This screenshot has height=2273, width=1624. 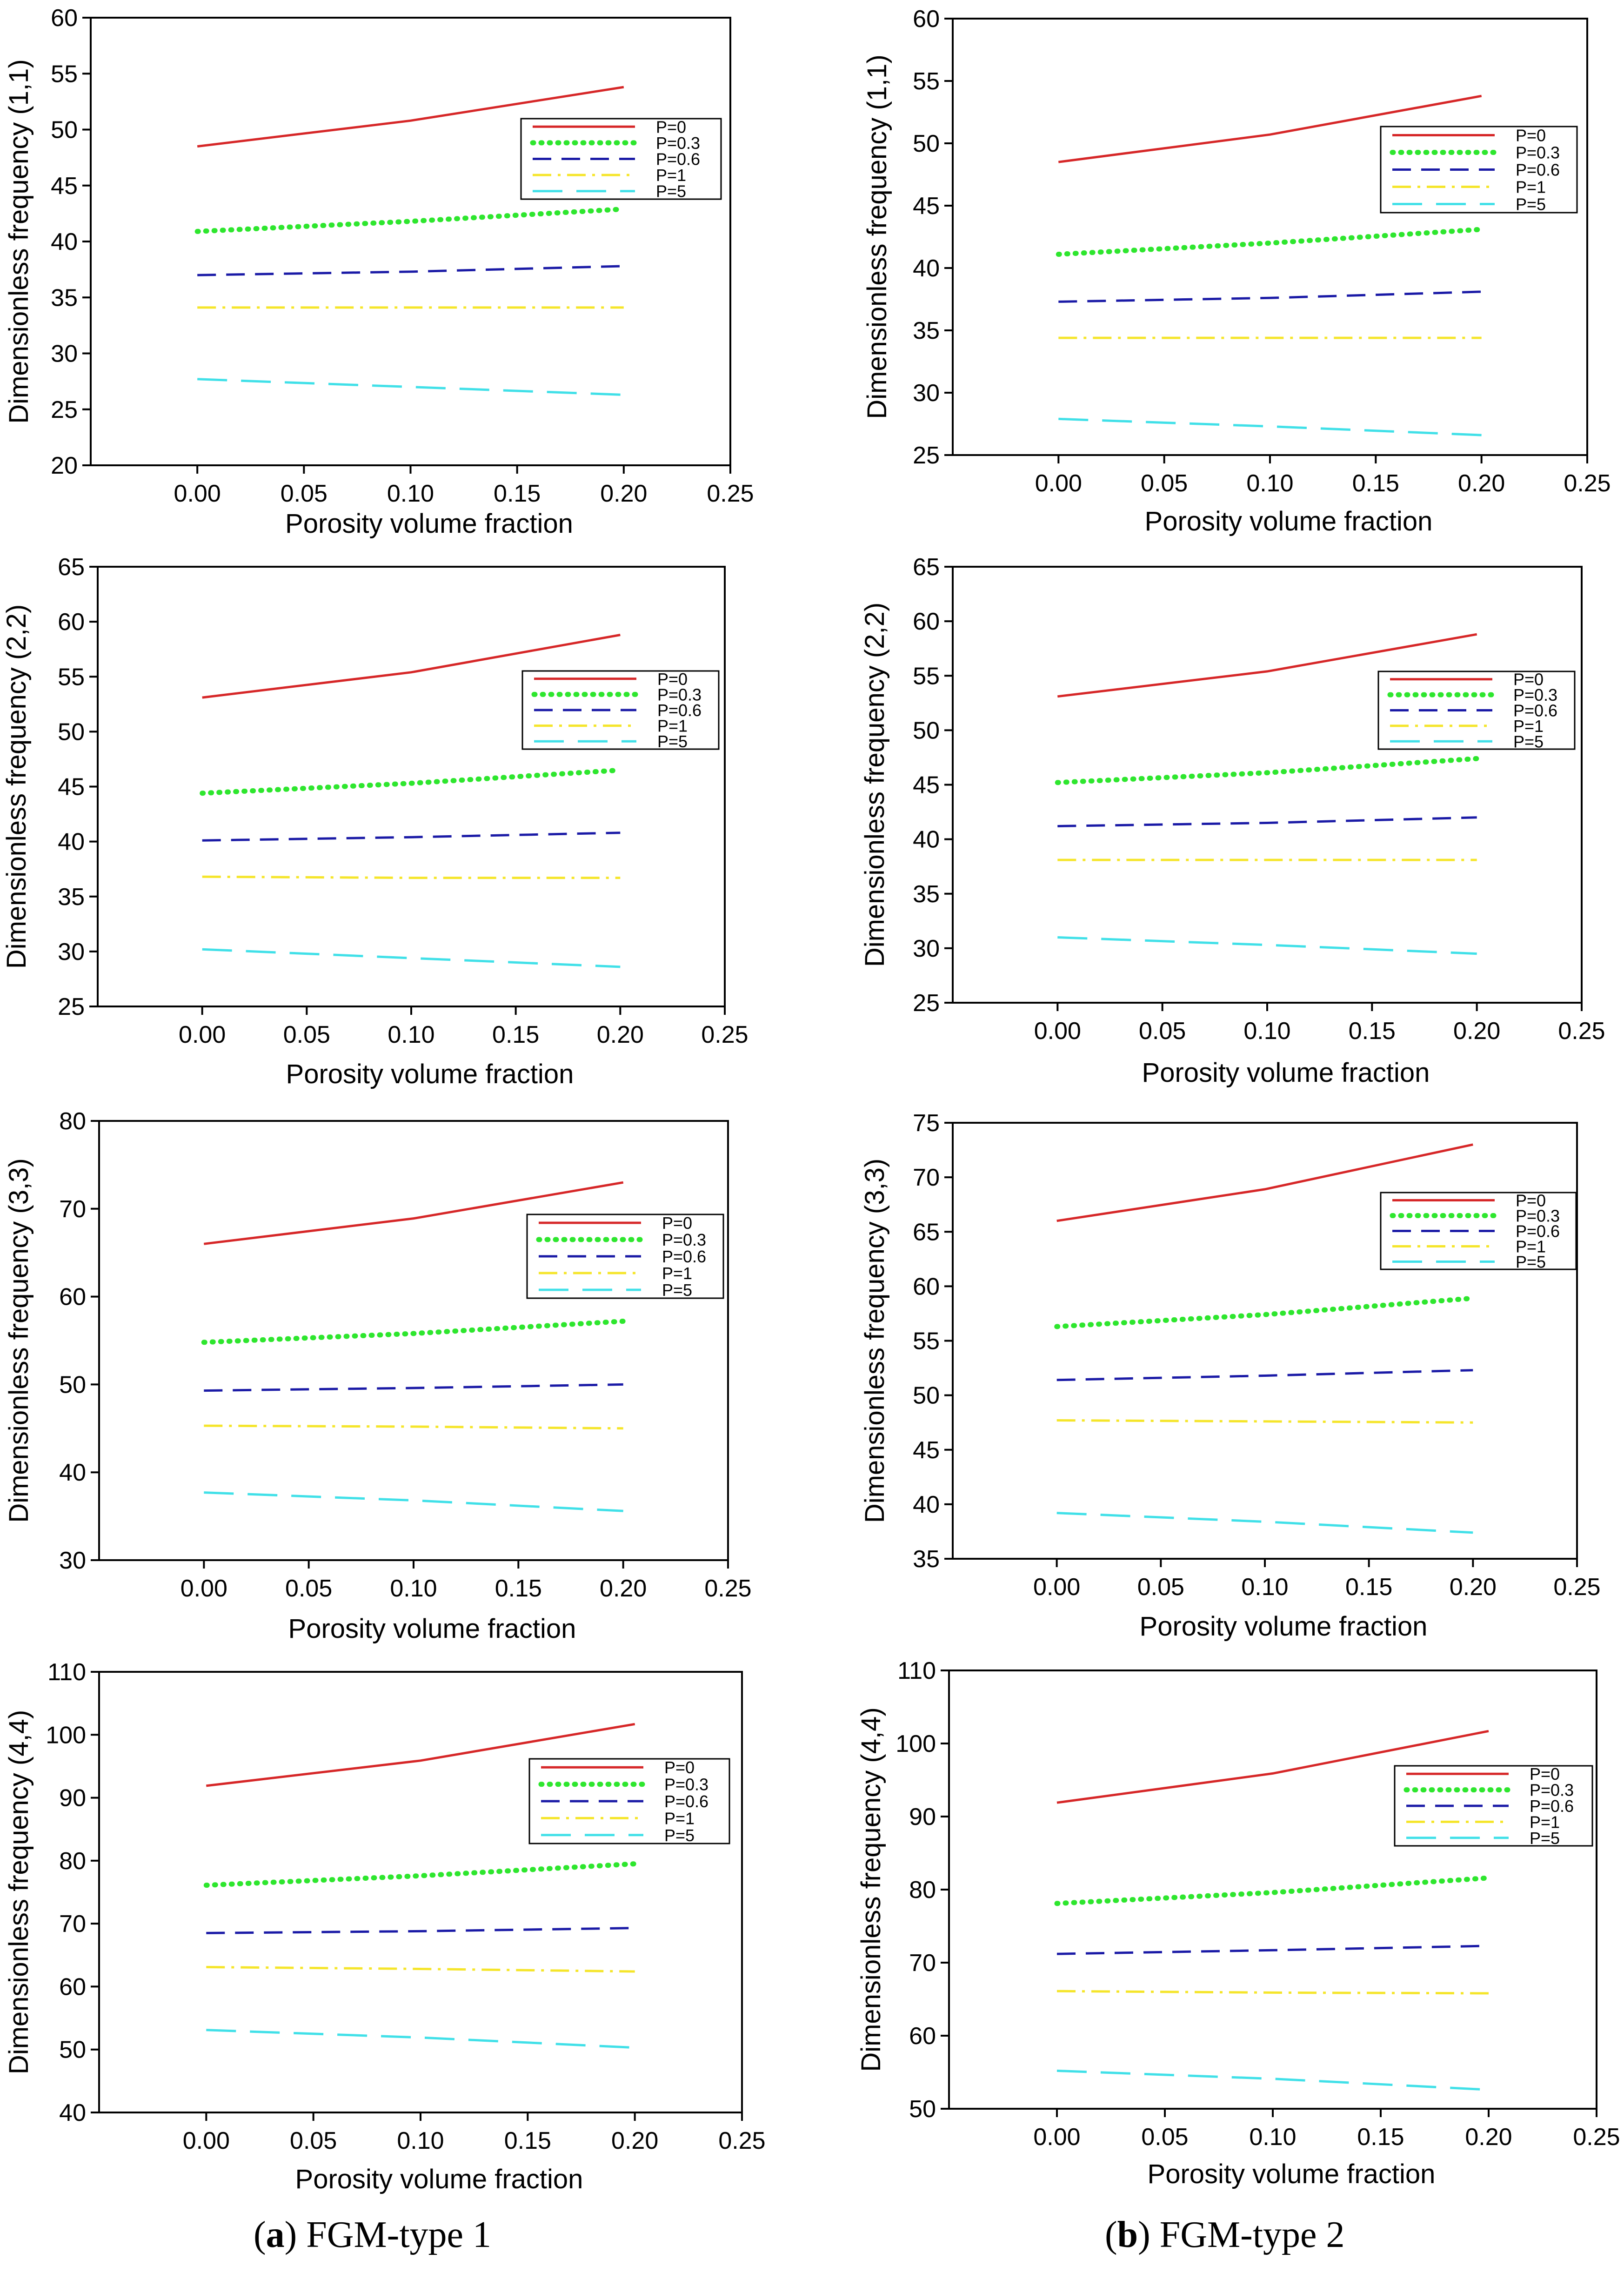 I want to click on y-tick-label: 75, so click(x=927, y=1123).